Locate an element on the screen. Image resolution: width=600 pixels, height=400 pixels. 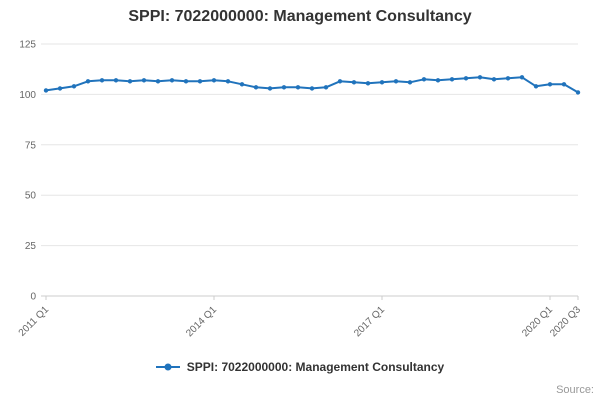
svg-text: 125 is located at coordinates (27, 45).